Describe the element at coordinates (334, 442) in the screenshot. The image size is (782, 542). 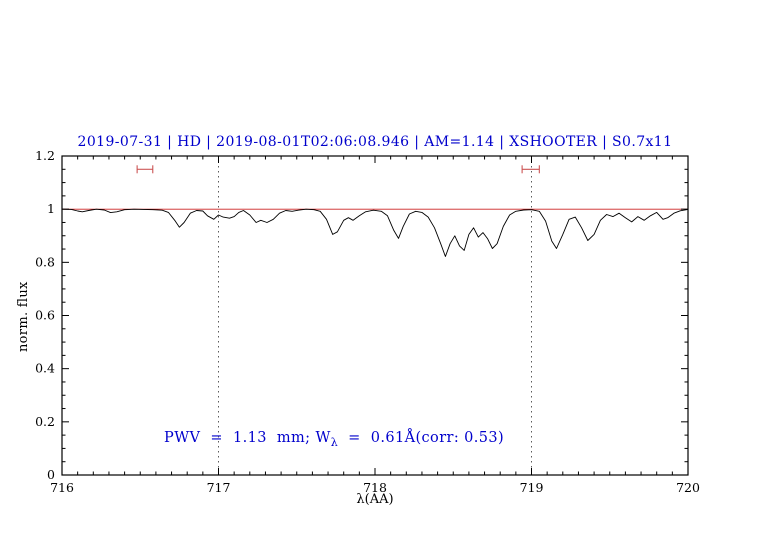
I see `lambda-subscript: λ` at that location.